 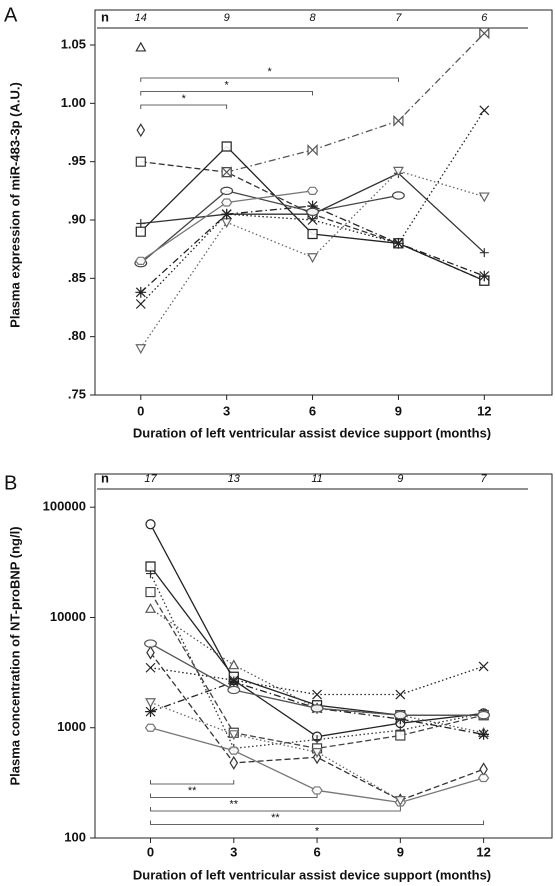 I want to click on y-axis-title: Plasma concentration of NT-proBNP (ng/l), so click(x=14, y=655).